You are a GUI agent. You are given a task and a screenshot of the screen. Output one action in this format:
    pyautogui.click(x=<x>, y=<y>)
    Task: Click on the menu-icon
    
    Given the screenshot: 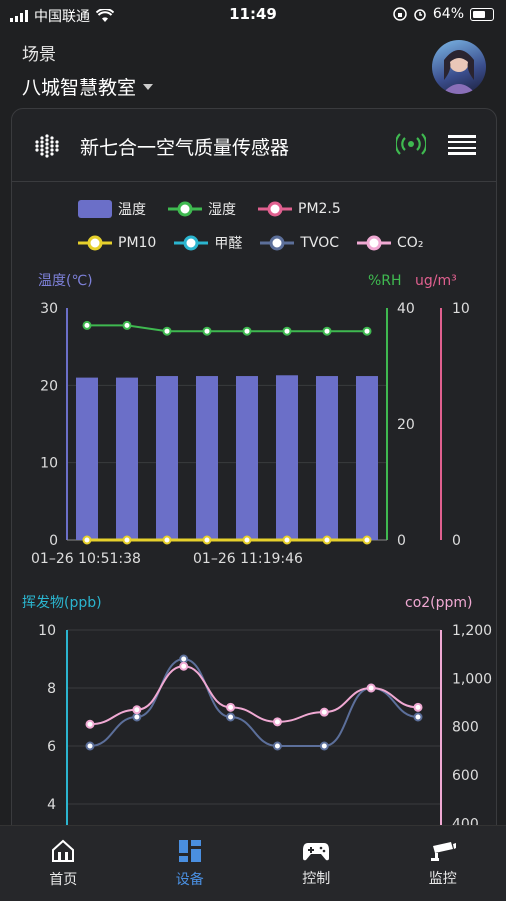 What is the action you would take?
    pyautogui.click(x=462, y=145)
    